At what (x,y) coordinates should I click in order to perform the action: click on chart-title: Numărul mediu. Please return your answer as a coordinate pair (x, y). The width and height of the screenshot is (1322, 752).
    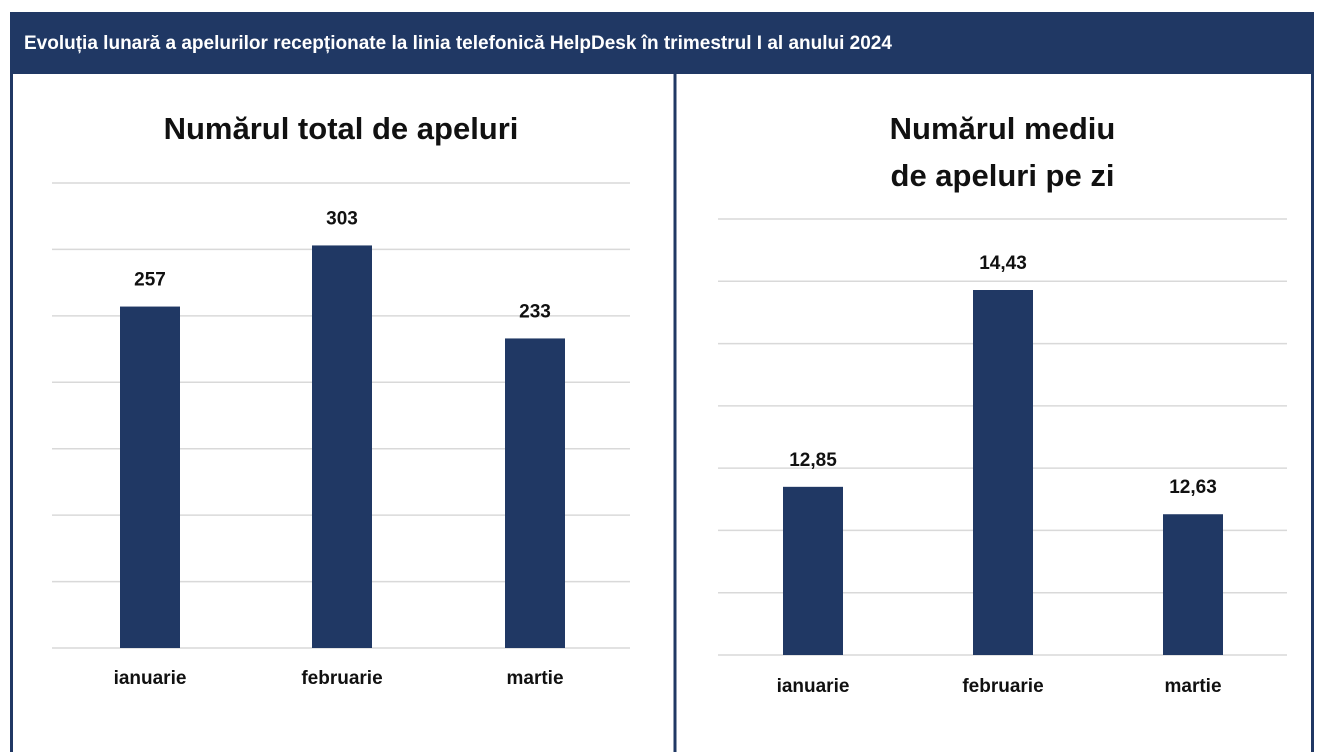
    Looking at the image, I should click on (1003, 128).